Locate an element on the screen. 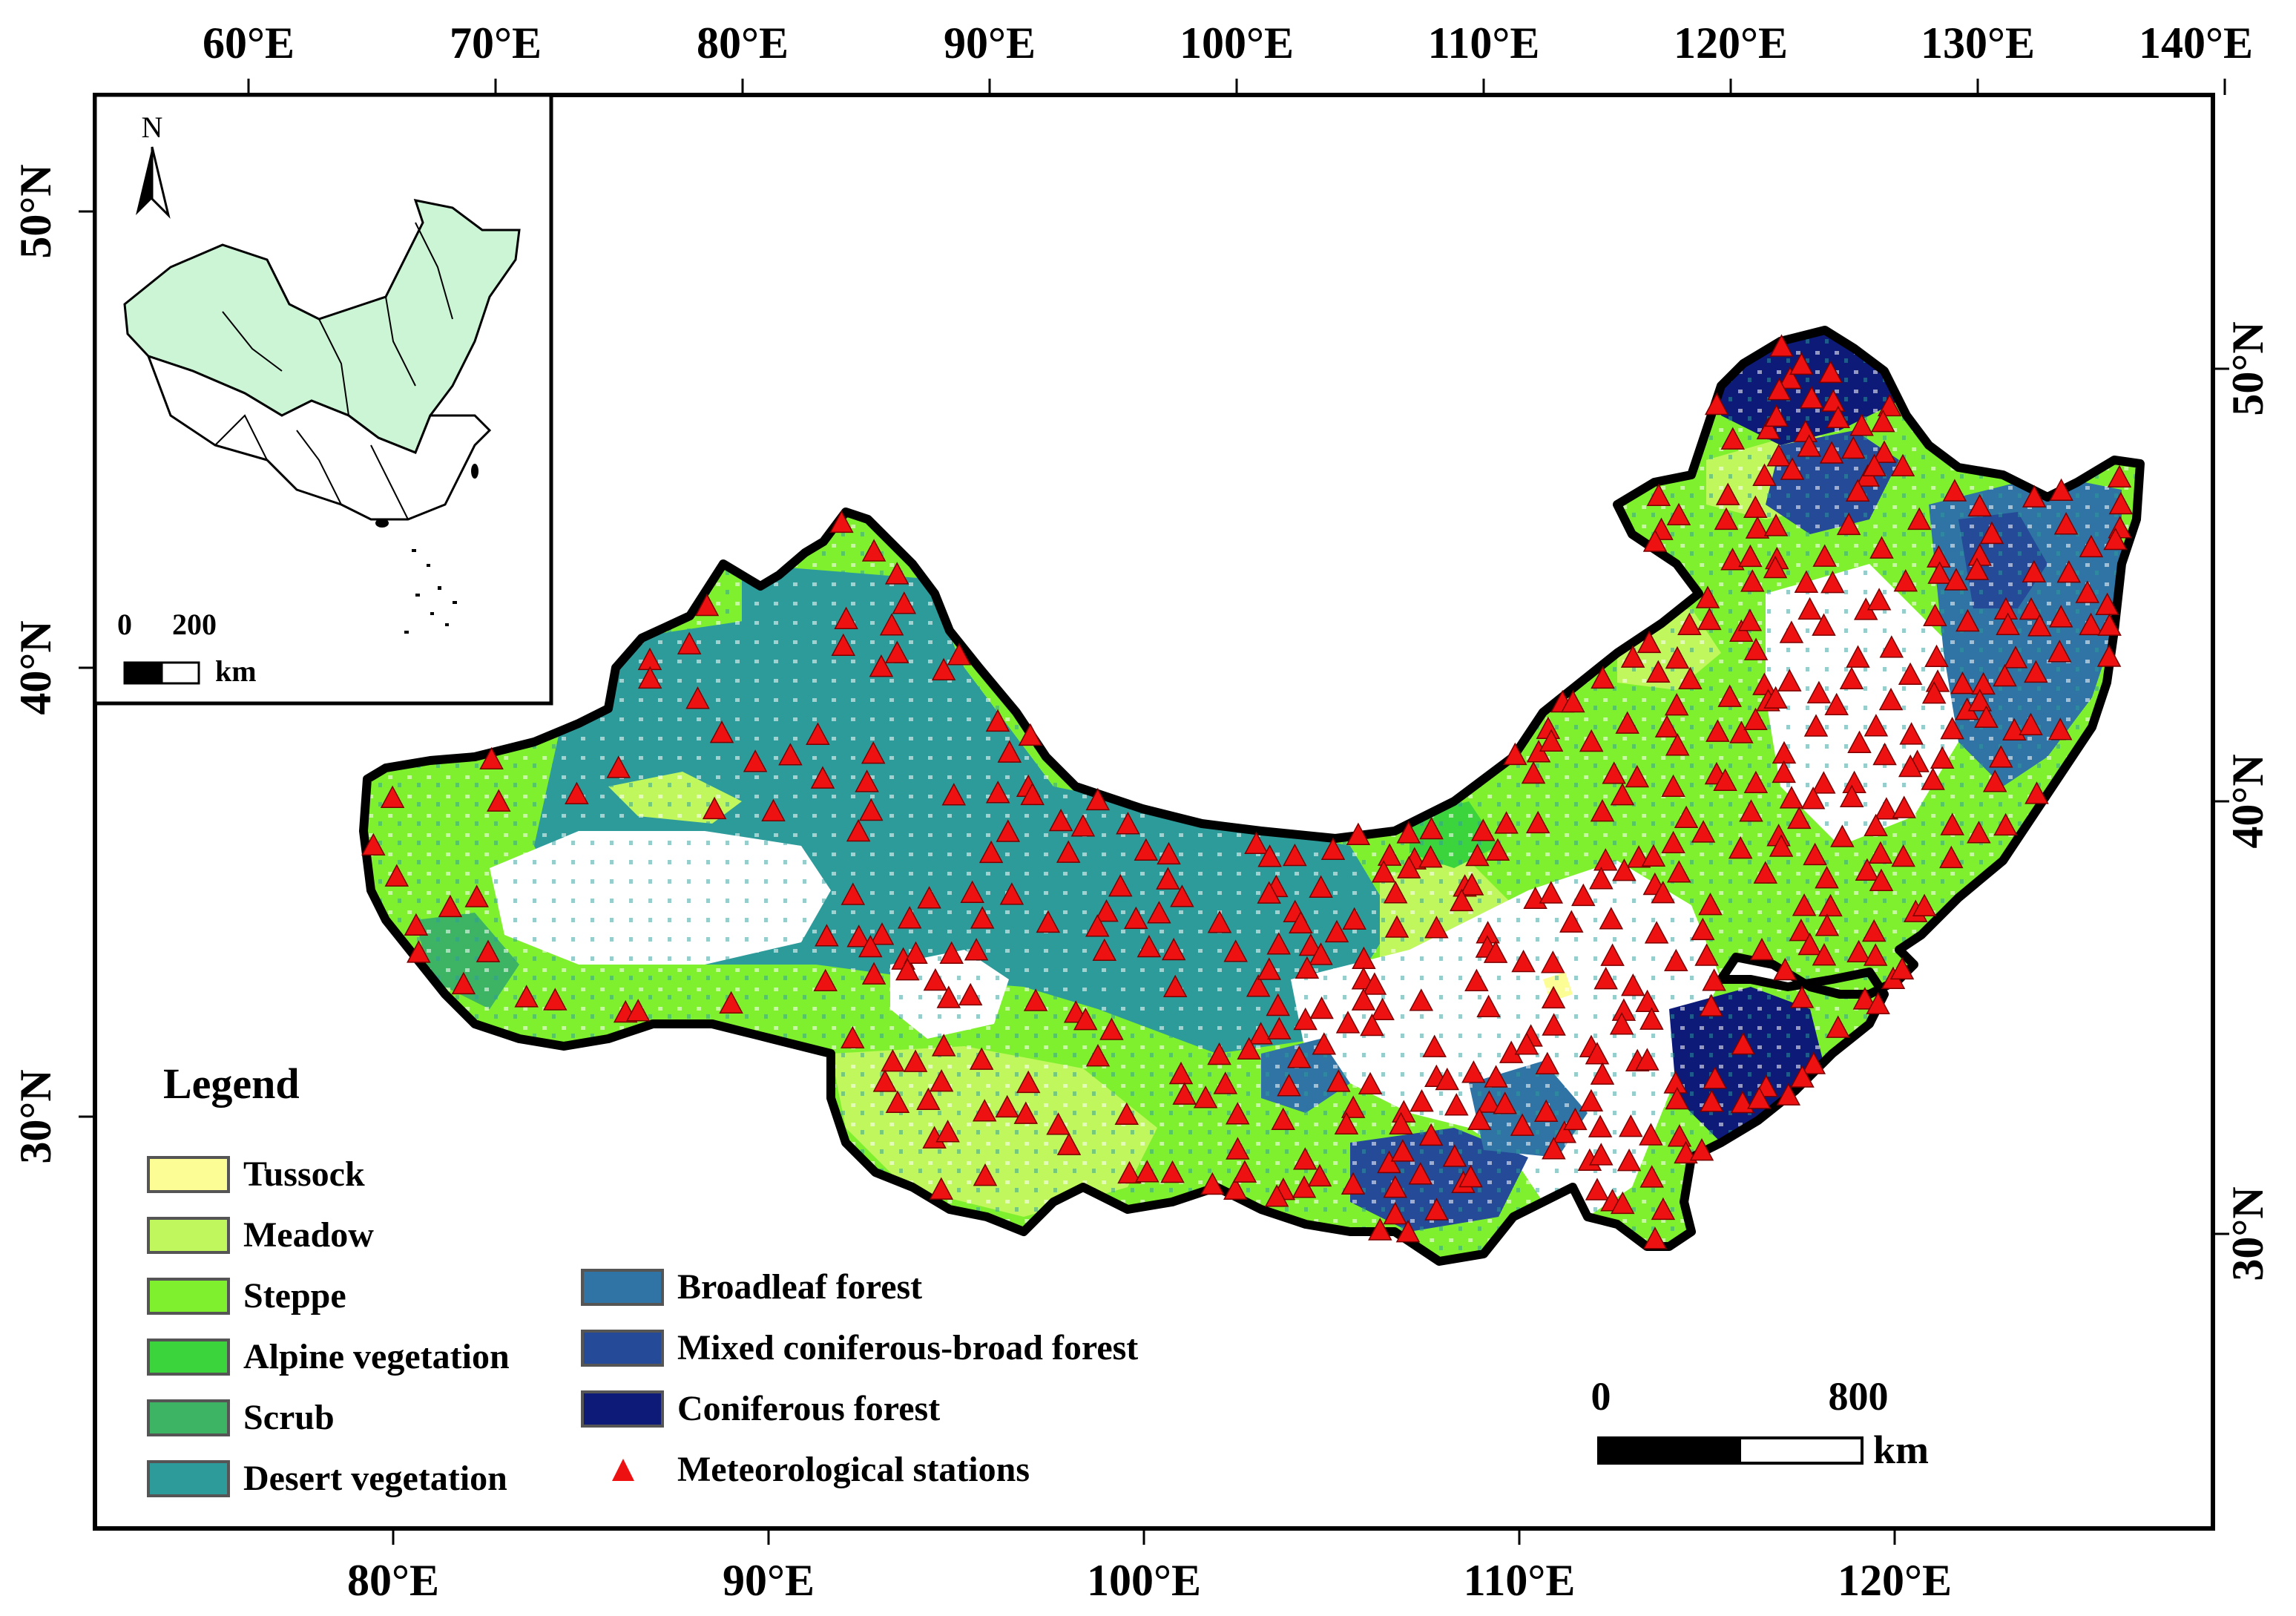  right-lat-label: 50°N is located at coordinates (2247, 368).